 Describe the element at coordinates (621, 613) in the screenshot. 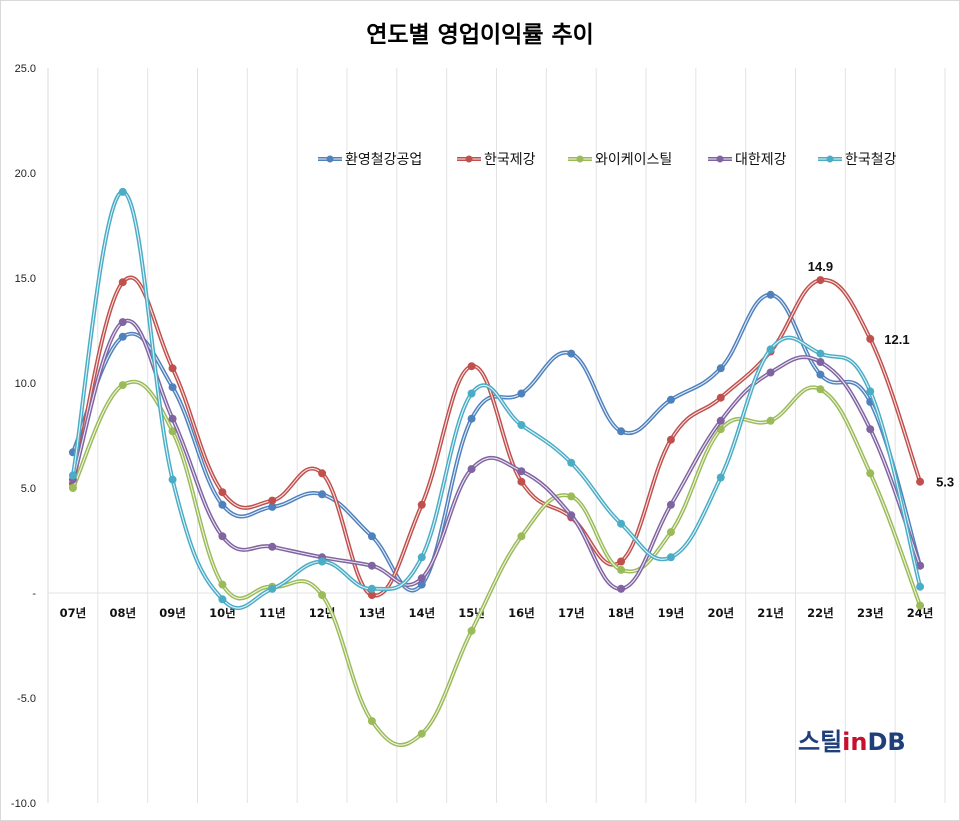

I see `x-tick-label: 18년` at that location.